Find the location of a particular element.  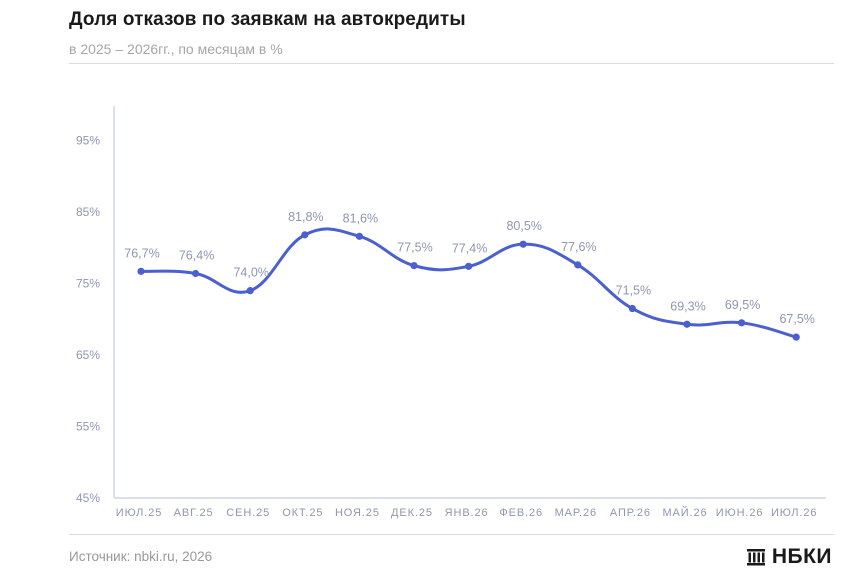

y-tick-label: 75% is located at coordinates (88, 284).